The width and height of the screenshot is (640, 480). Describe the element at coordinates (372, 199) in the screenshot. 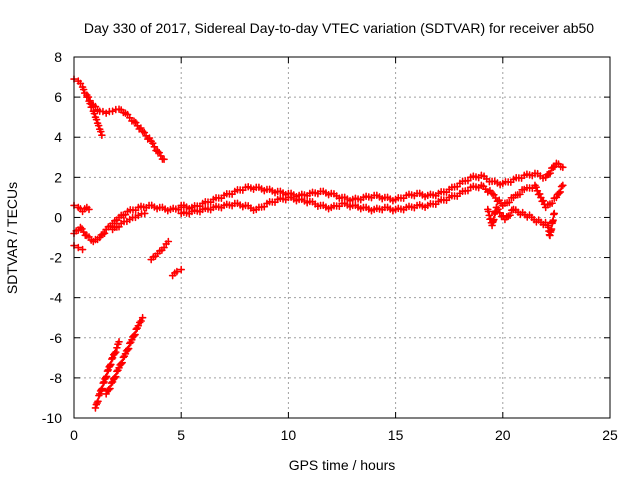

I see `series-main-band-lower` at that location.